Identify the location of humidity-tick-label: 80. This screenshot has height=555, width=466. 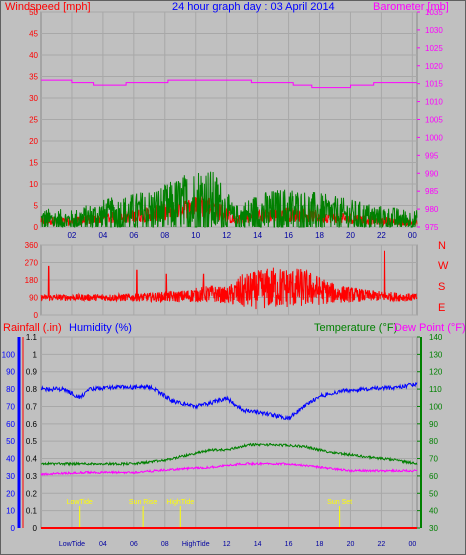
(10, 389).